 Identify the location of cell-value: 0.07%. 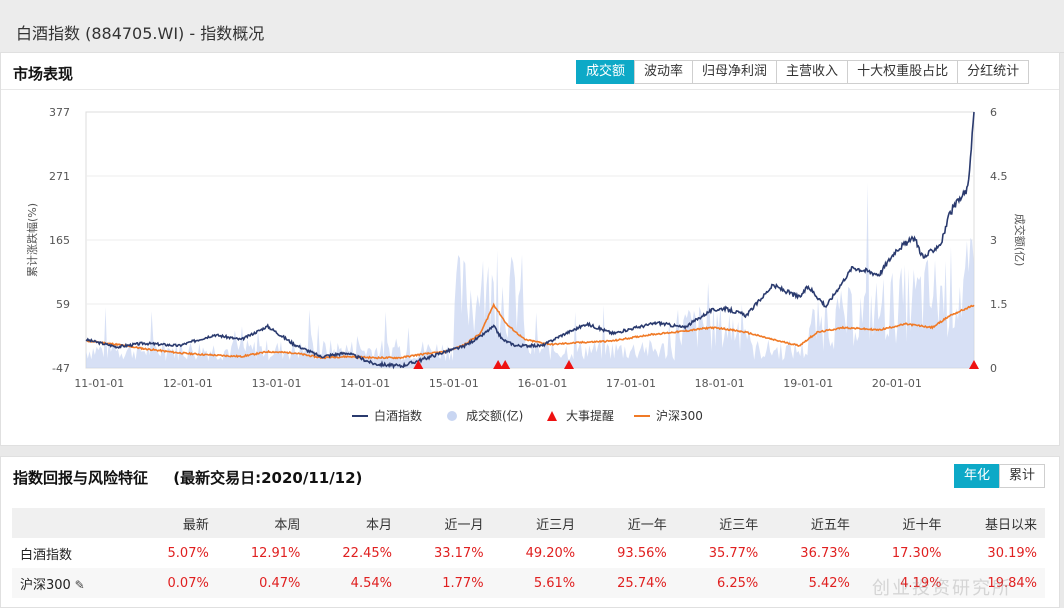
(177, 583).